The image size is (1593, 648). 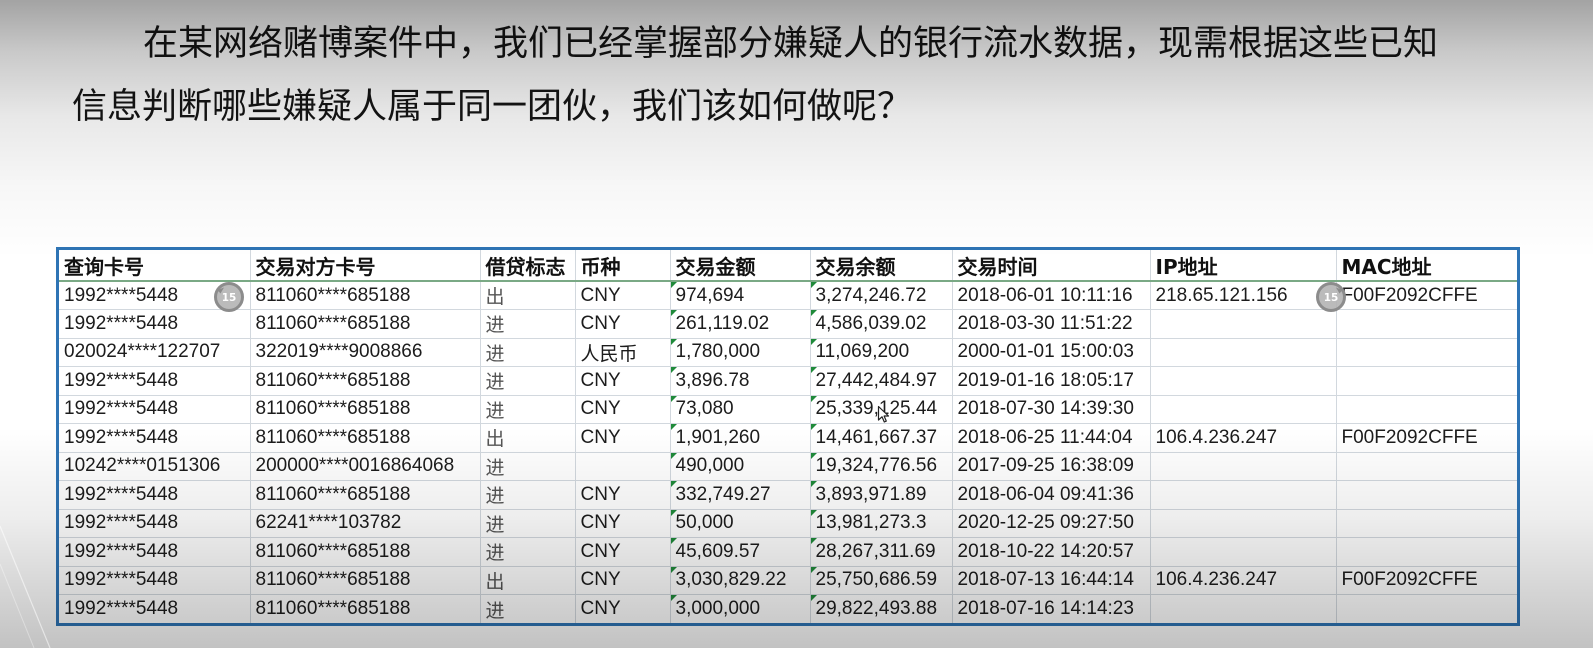 I want to click on debit-credit-flag-cell: 出, so click(x=528, y=295).